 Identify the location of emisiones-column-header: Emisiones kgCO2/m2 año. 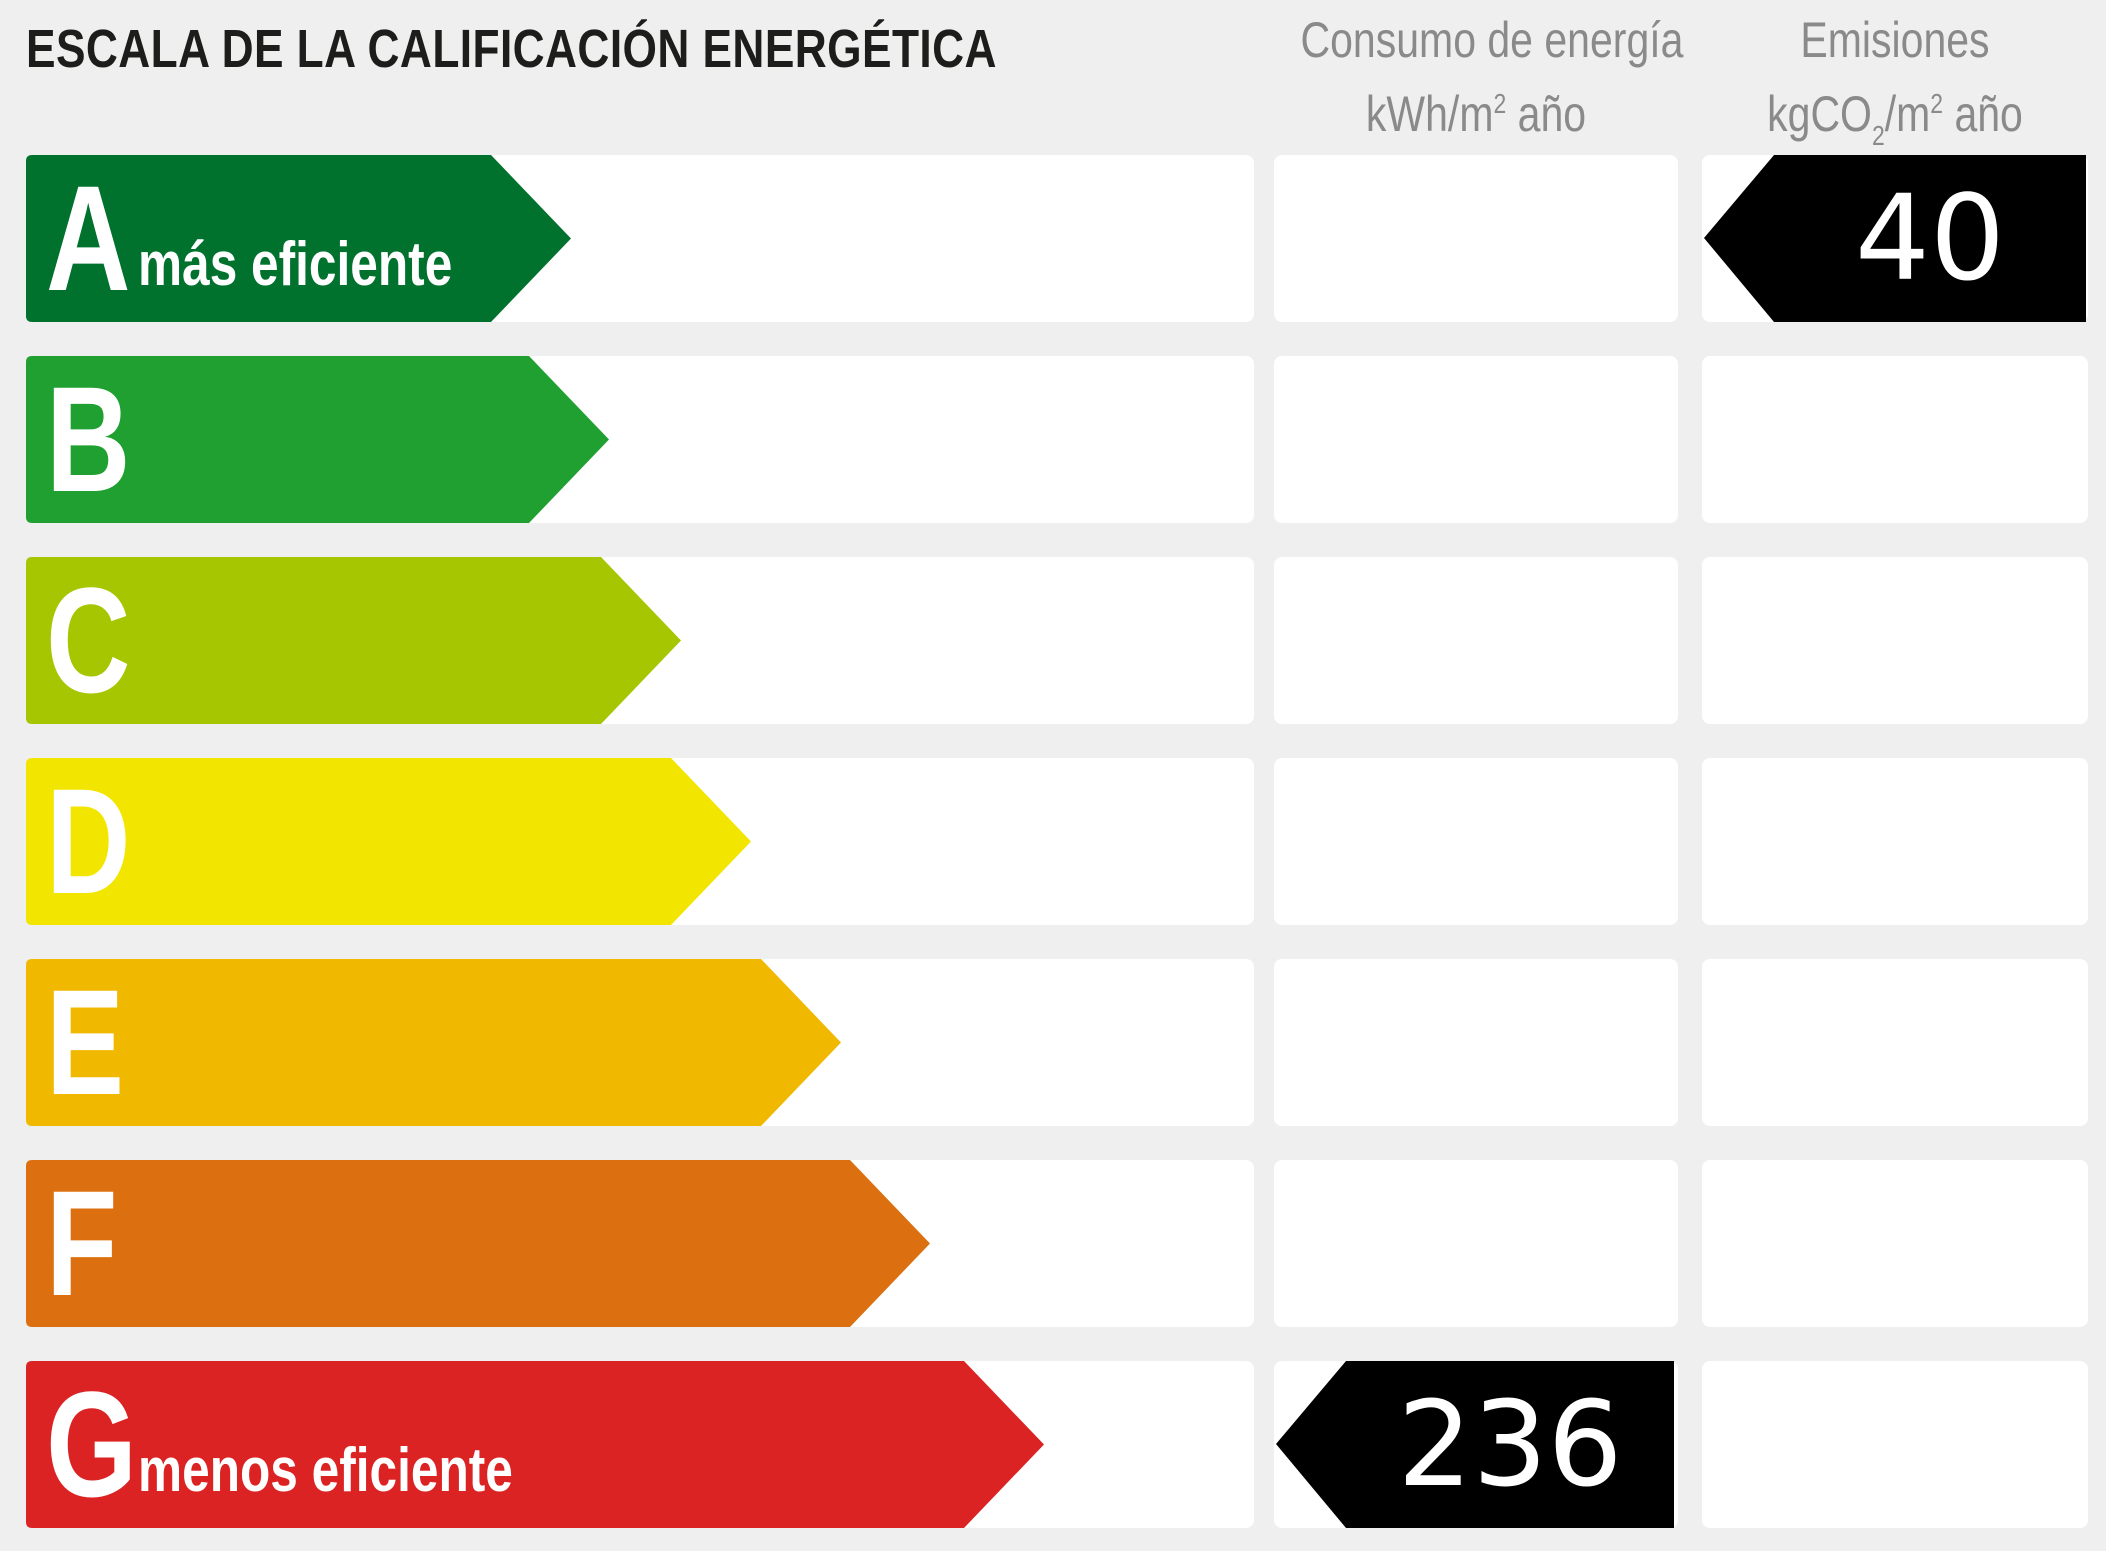
(1895, 88).